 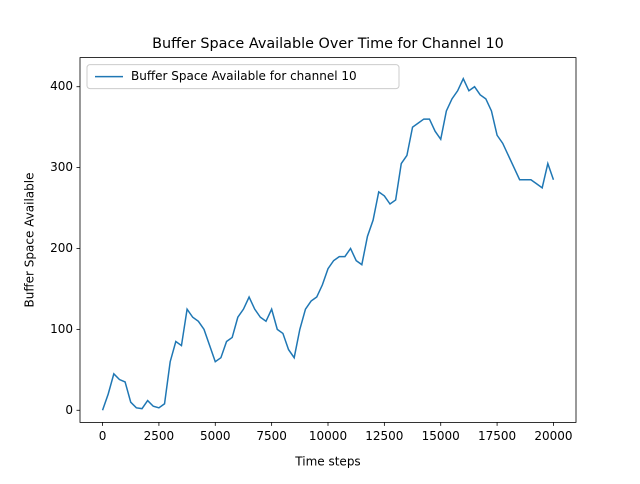 What do you see at coordinates (327, 462) in the screenshot?
I see `x-axis-label: Time steps` at bounding box center [327, 462].